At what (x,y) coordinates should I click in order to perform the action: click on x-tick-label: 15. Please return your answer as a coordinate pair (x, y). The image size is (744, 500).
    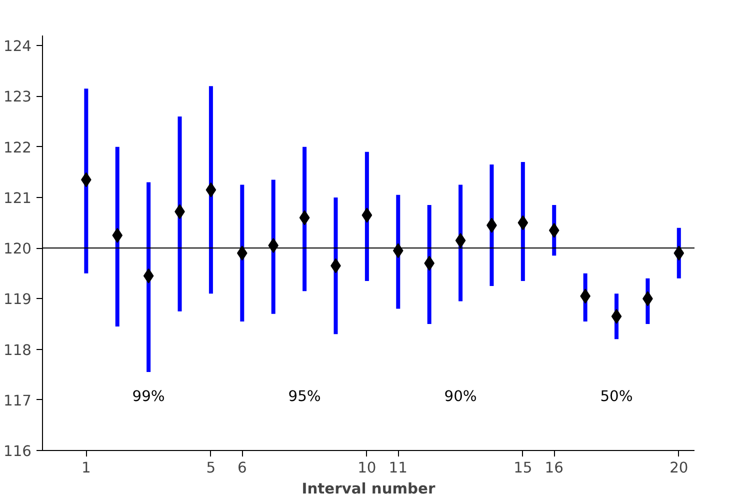
    Looking at the image, I should click on (523, 468).